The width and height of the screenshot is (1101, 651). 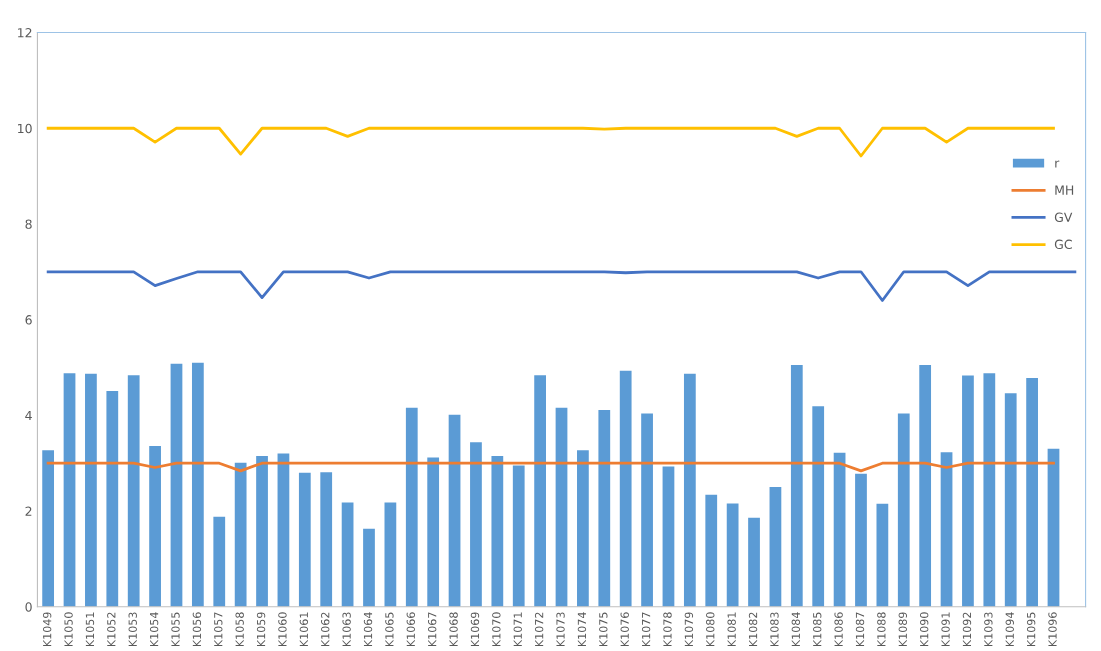 I want to click on x-tick-label: K1093, so click(x=988, y=629).